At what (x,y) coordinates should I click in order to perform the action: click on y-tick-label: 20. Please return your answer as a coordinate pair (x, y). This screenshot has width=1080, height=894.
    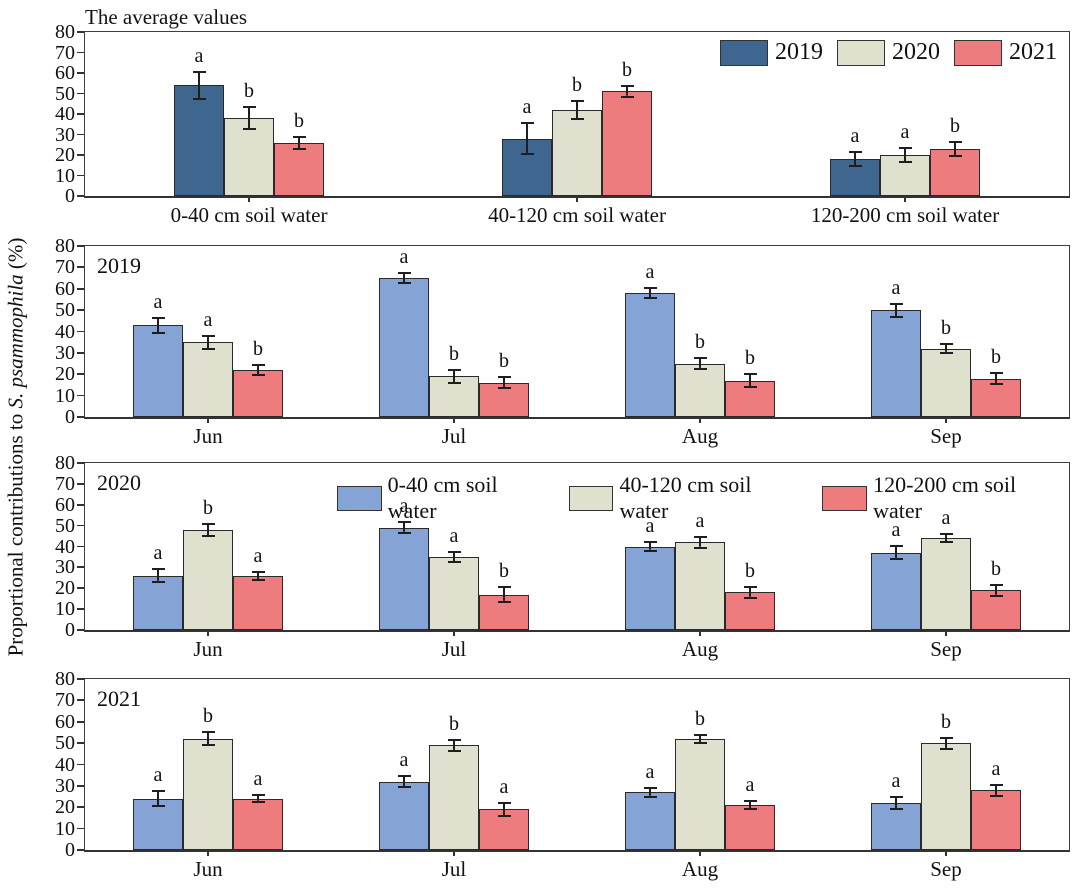
    Looking at the image, I should click on (65, 807).